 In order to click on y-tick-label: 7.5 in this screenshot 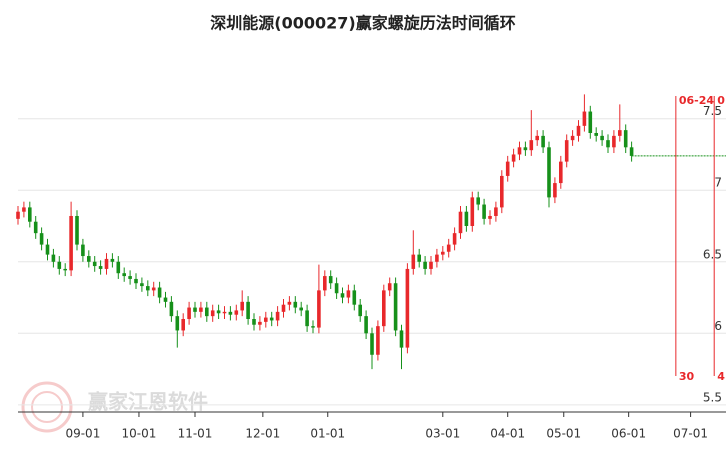, I will do `click(712, 111)`.